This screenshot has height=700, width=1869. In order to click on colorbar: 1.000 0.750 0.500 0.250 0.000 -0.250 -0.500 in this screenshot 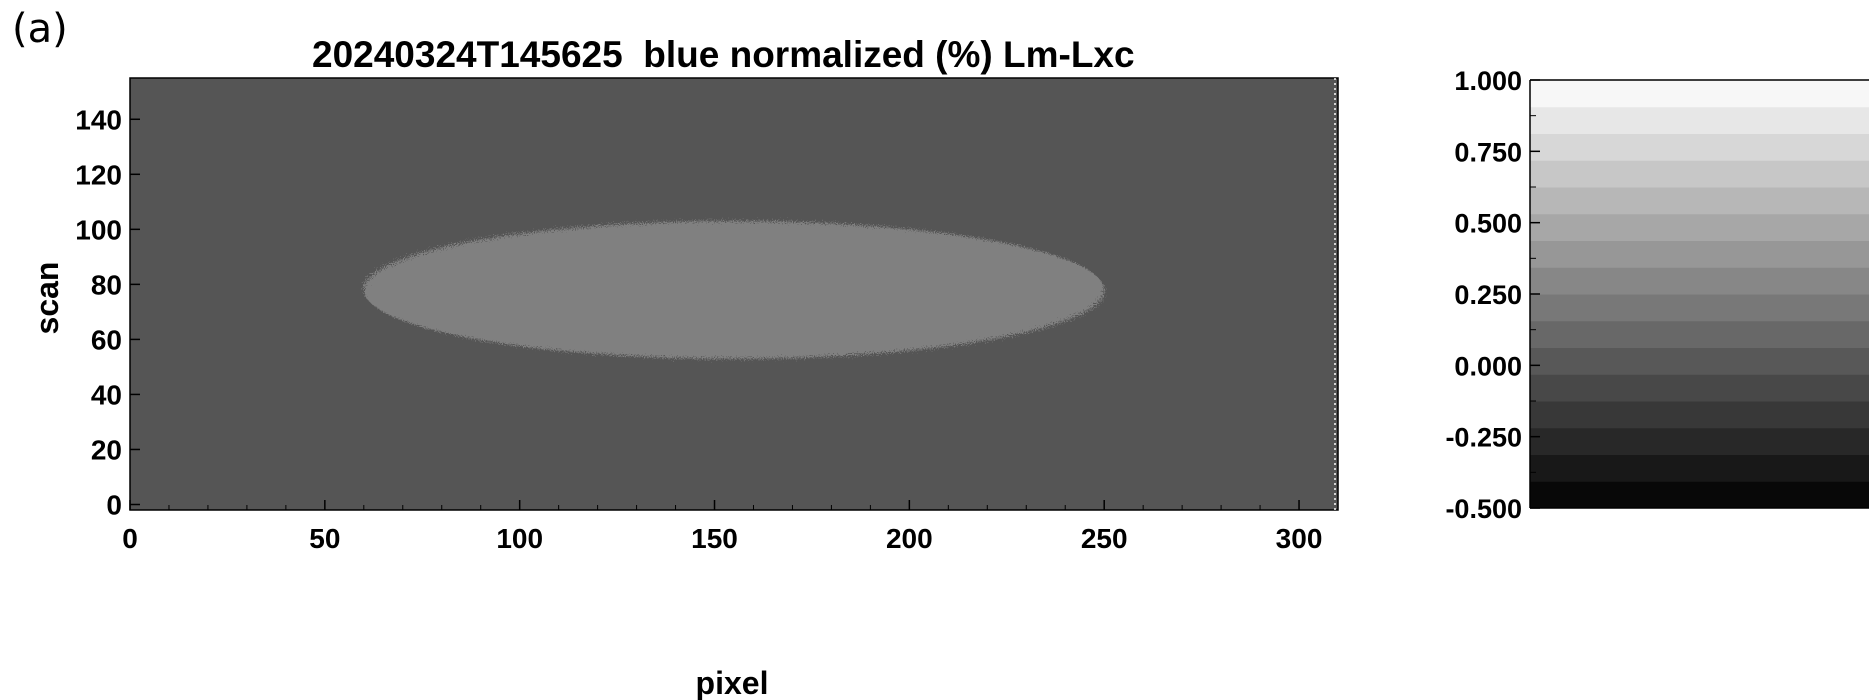, I will do `click(1657, 295)`.